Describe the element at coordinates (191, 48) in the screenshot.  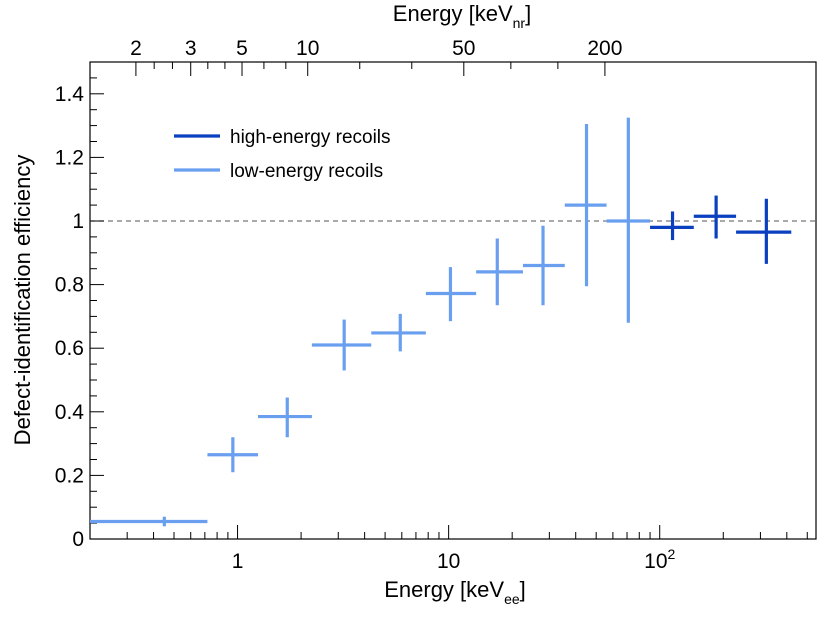
I see `top-tick-label: 3` at that location.